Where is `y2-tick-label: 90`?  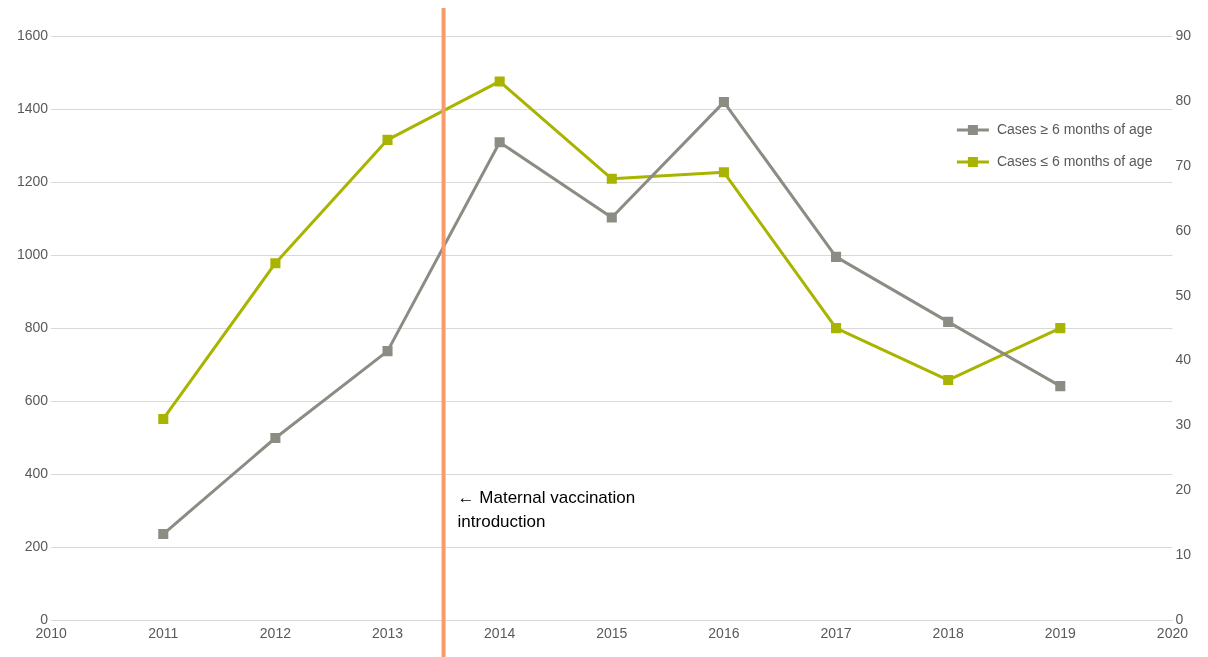 y2-tick-label: 90 is located at coordinates (1183, 34).